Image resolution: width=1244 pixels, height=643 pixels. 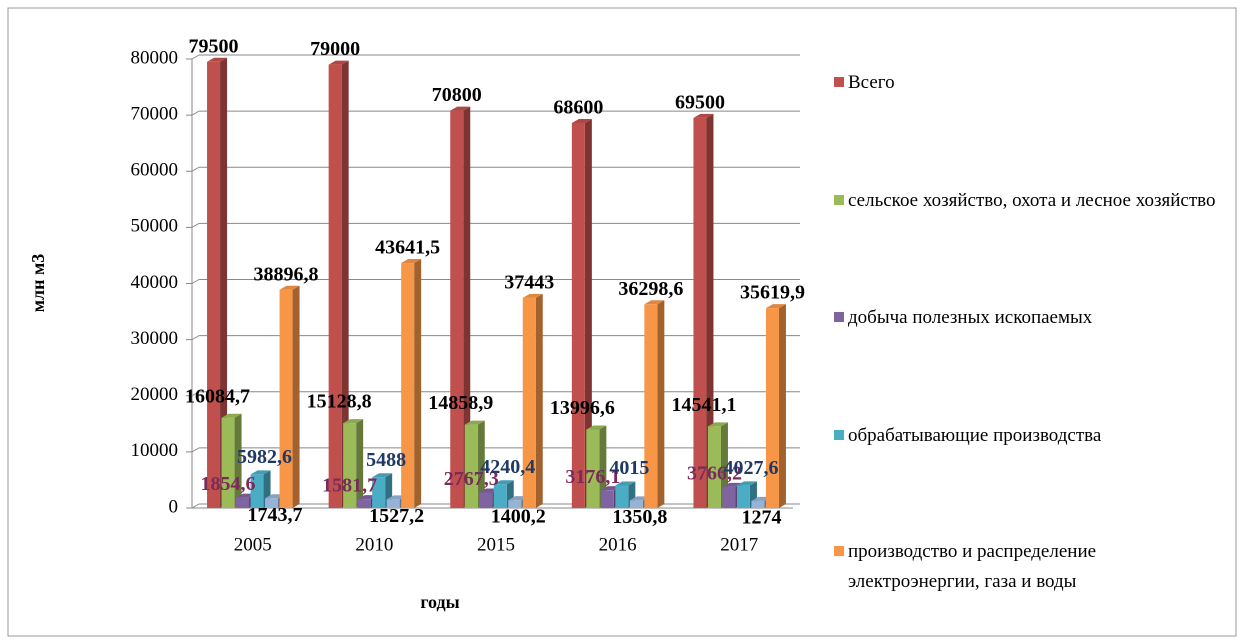 I want to click on data-label: 1854,6, so click(x=228, y=484).